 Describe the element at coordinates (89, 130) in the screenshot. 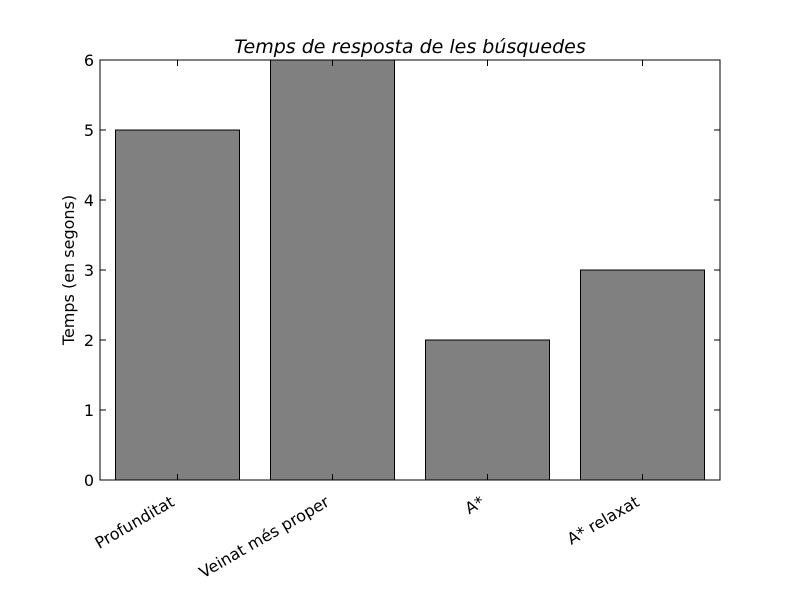

I see `y-tick-label-5: 5` at that location.